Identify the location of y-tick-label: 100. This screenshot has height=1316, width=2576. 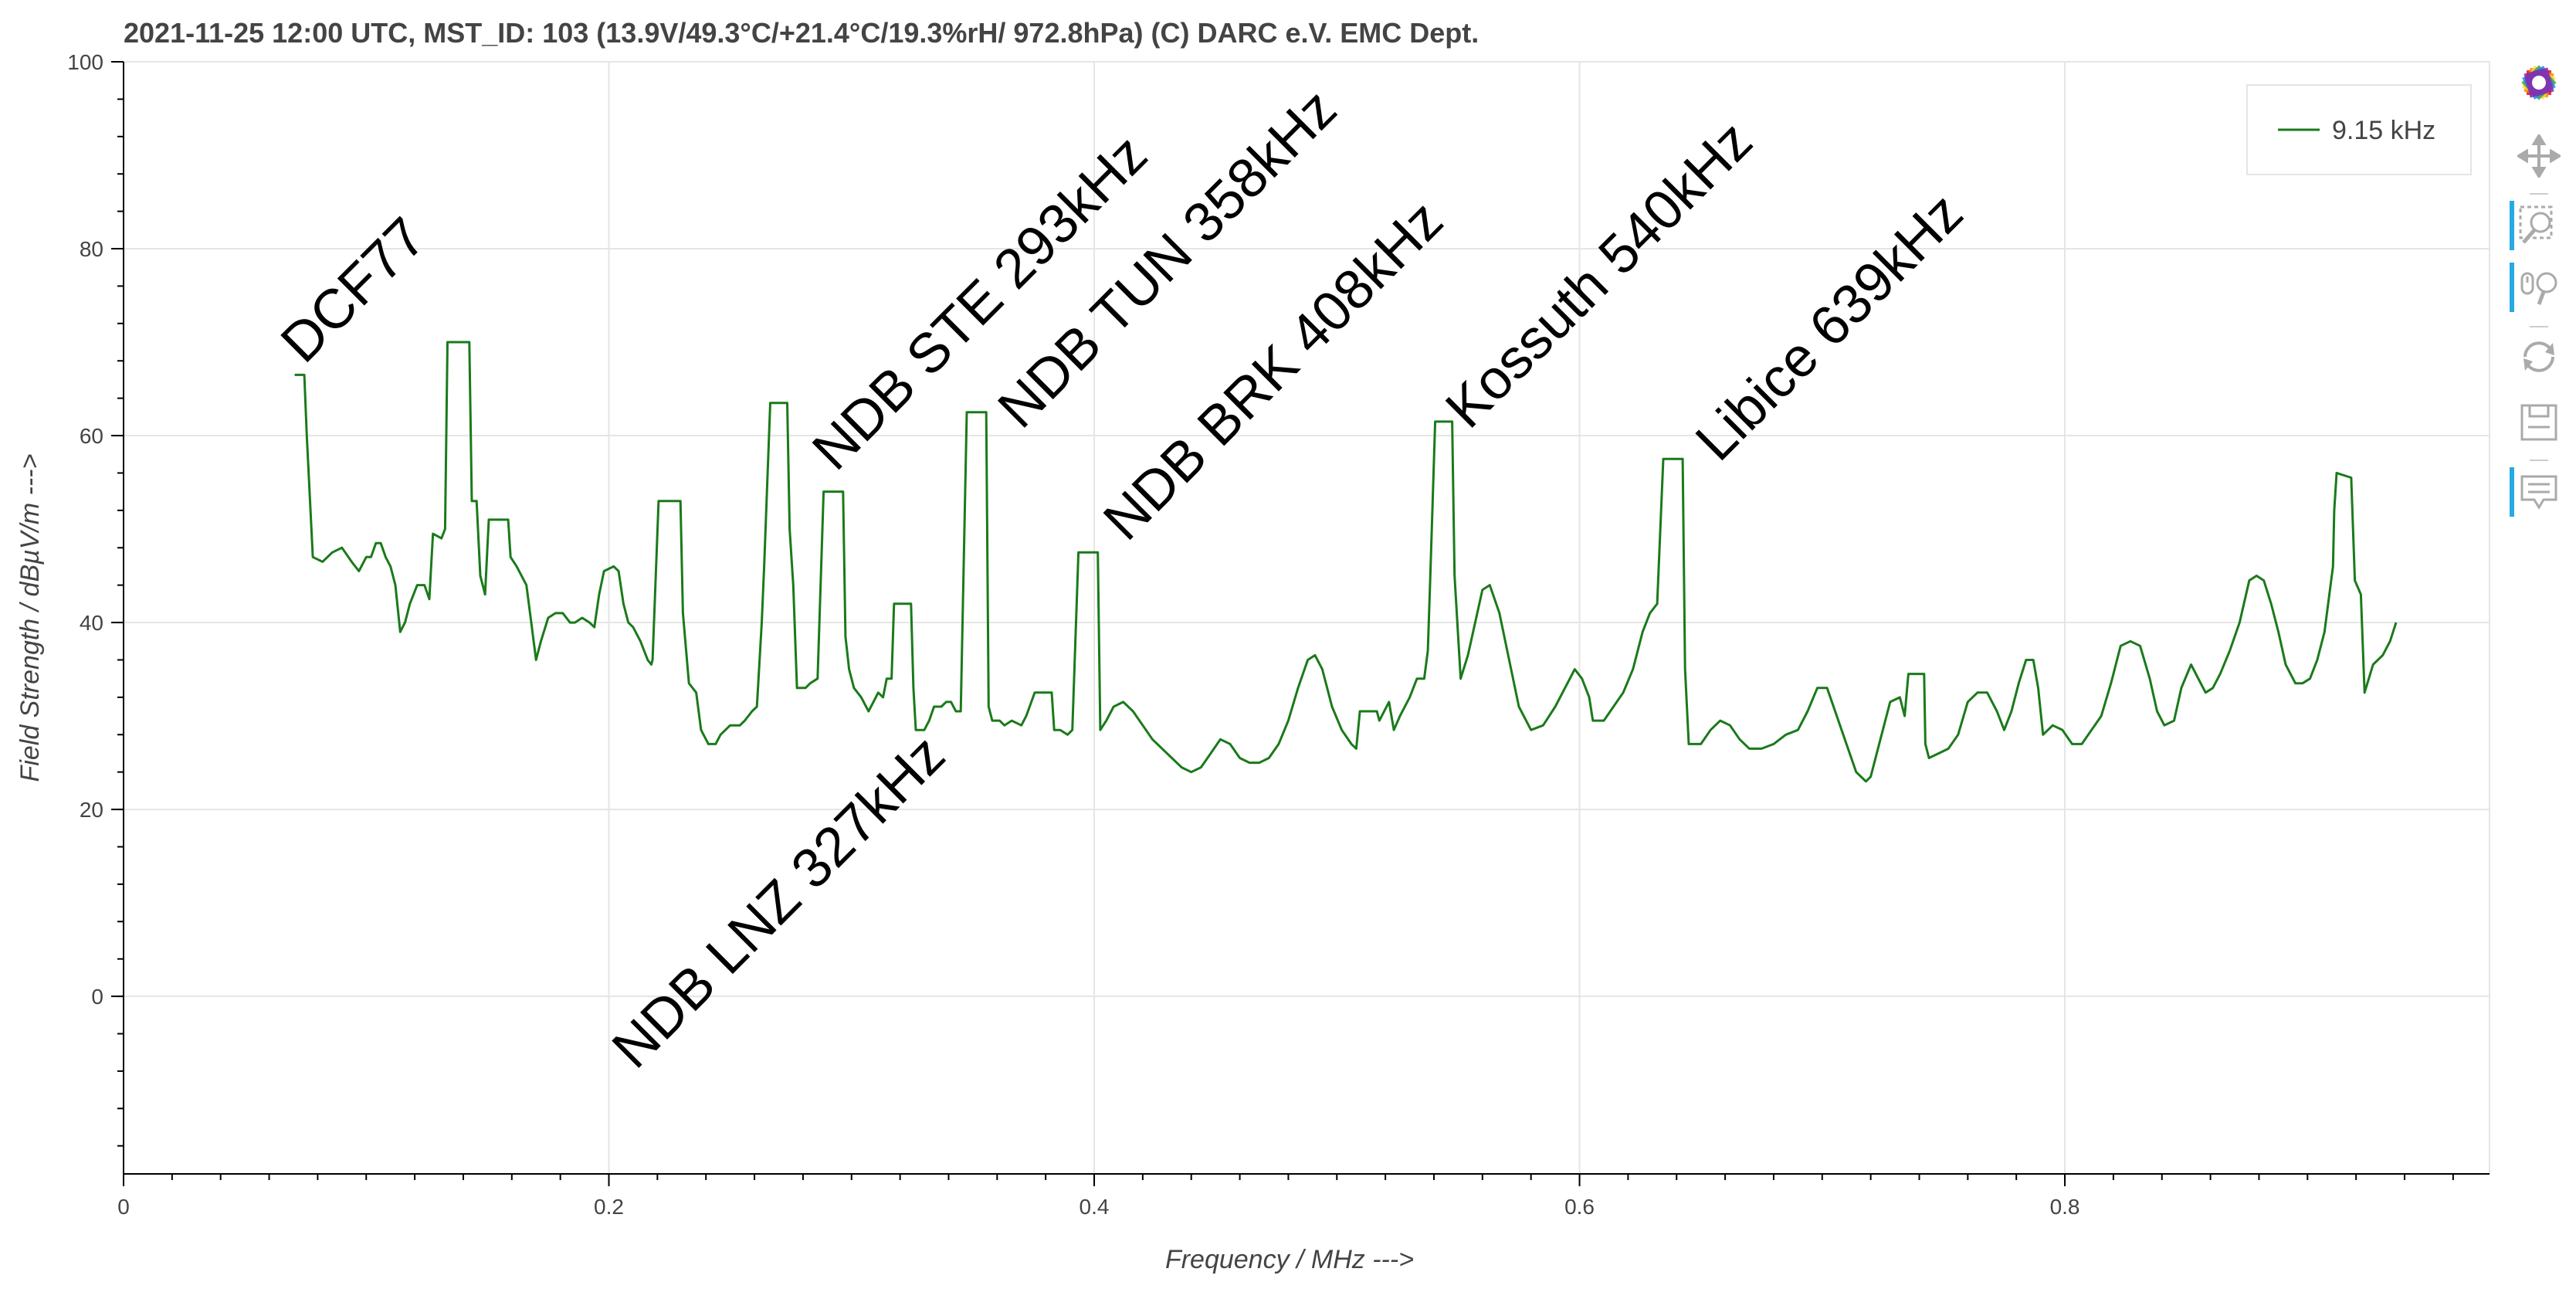
(85, 62).